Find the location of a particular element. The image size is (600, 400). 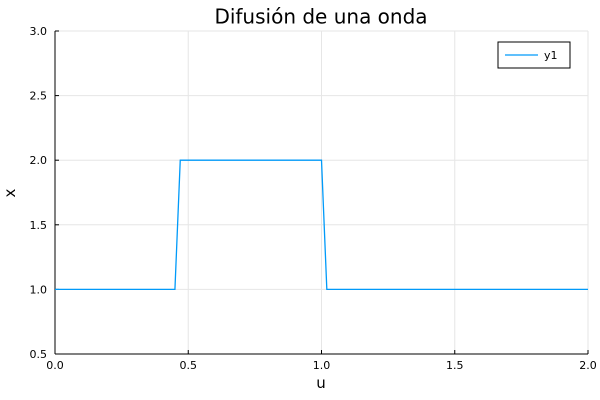

legend-label: y1 is located at coordinates (551, 55).